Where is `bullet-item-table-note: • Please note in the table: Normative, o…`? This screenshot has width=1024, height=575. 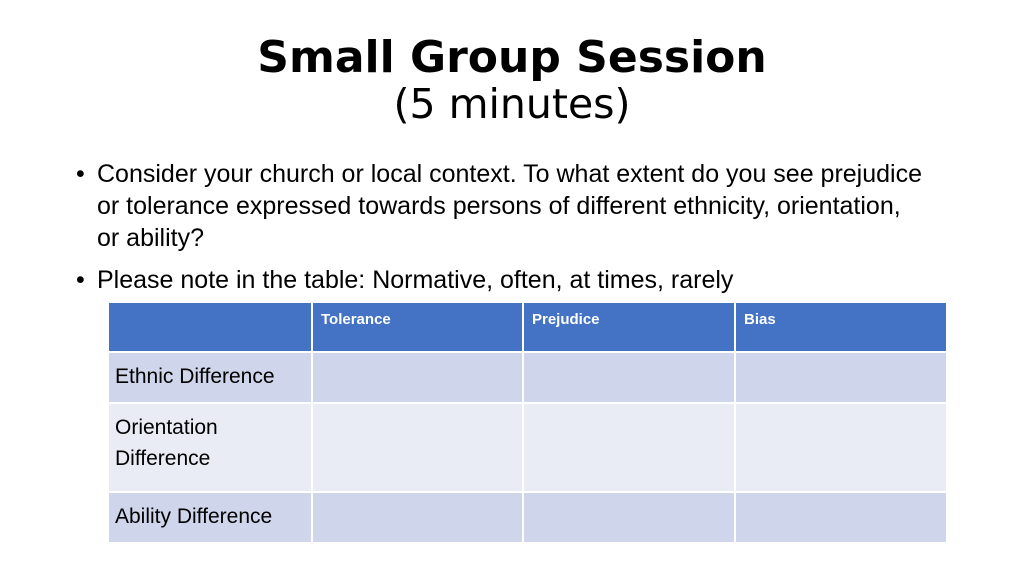
bullet-item-table-note: • Please note in the table: Normative, o… is located at coordinates (501, 280).